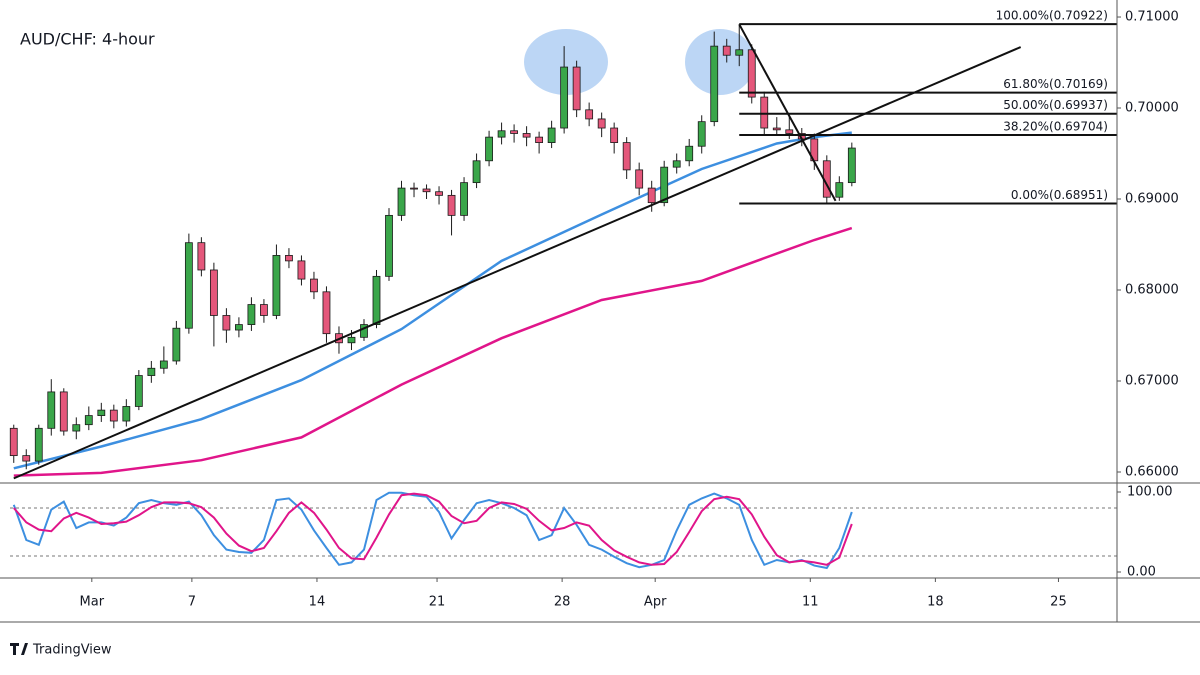 Image resolution: width=1200 pixels, height=675 pixels. I want to click on y-tick-label: 0.71000, so click(1152, 17).